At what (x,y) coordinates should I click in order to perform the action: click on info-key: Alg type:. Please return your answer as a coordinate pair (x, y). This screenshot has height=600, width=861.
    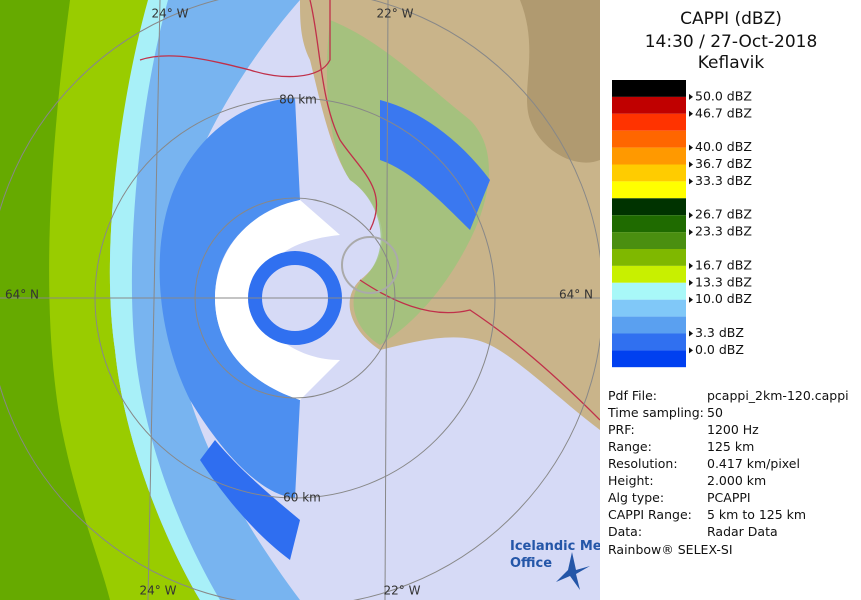
    Looking at the image, I should click on (636, 497).